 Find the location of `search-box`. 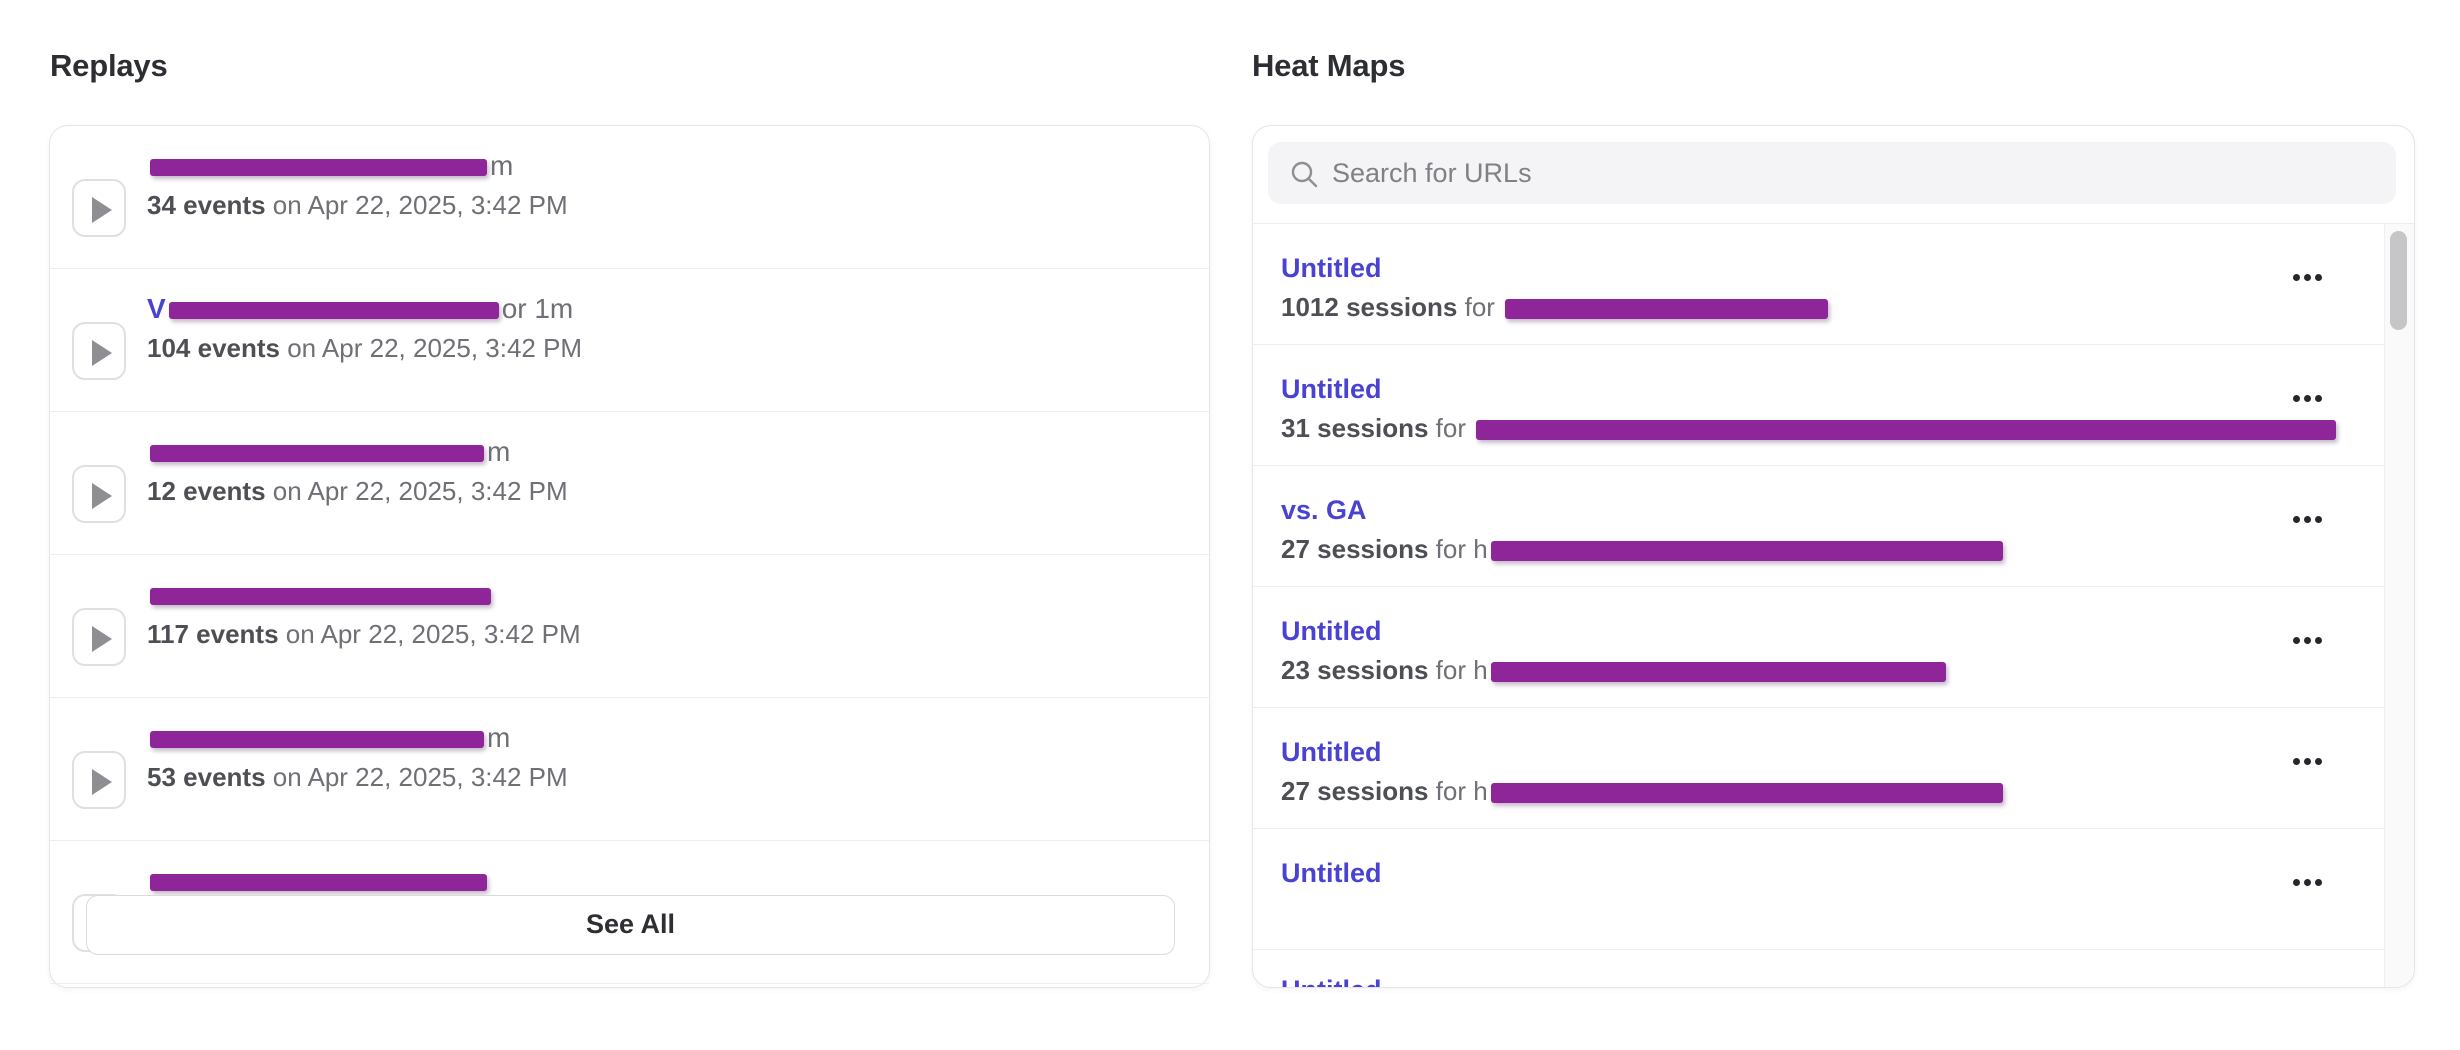

search-box is located at coordinates (1832, 173).